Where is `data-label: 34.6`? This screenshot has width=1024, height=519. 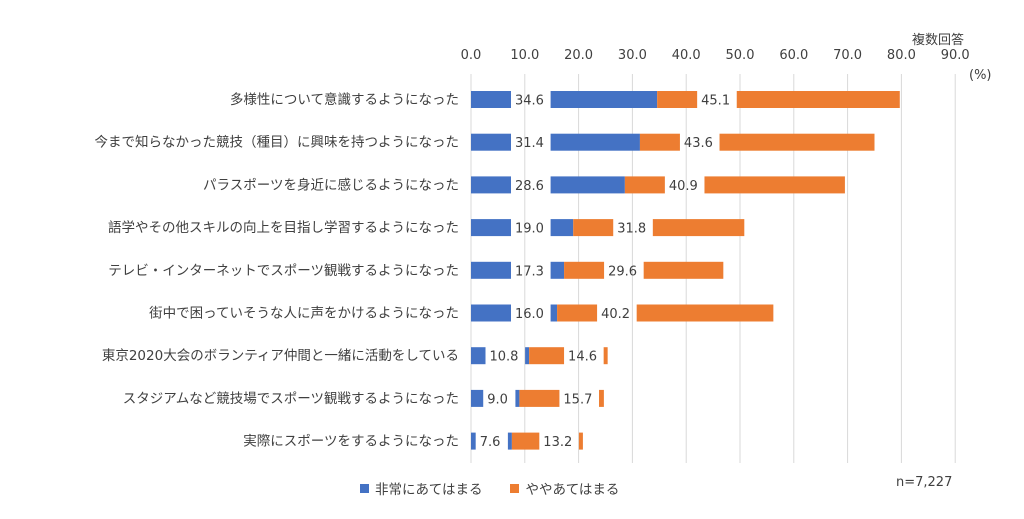
data-label: 34.6 is located at coordinates (529, 101).